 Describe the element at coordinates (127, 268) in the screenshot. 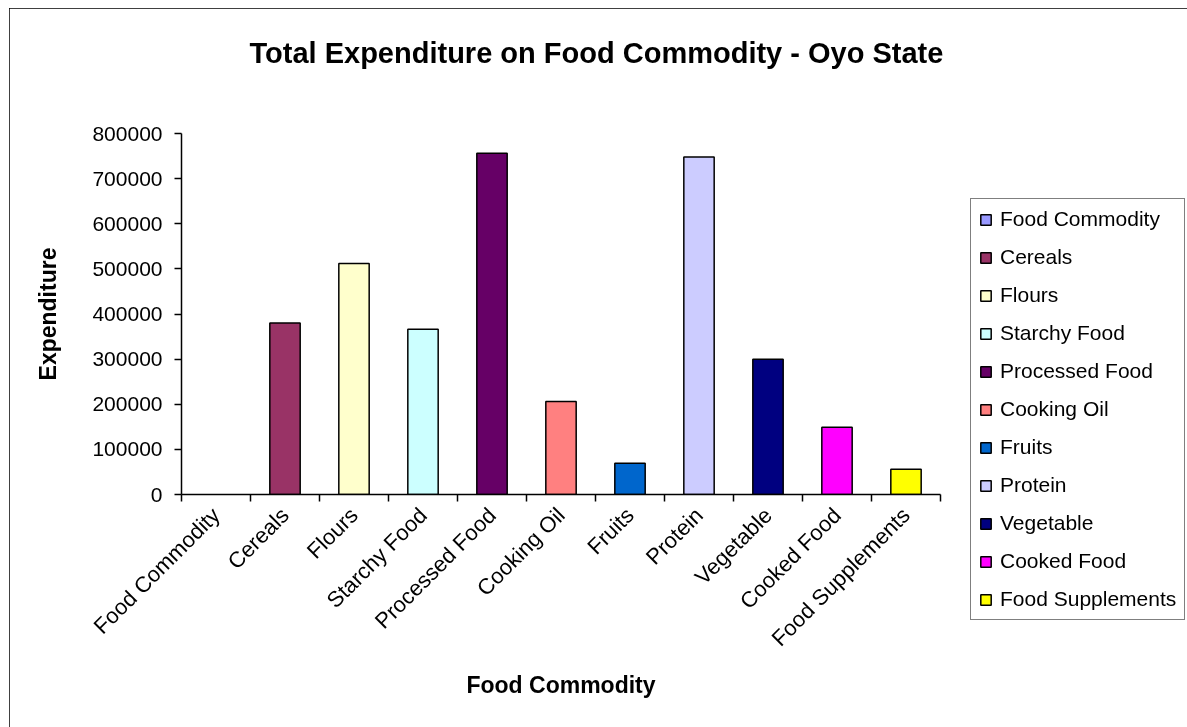

I see `y-tick-label: 500000` at that location.